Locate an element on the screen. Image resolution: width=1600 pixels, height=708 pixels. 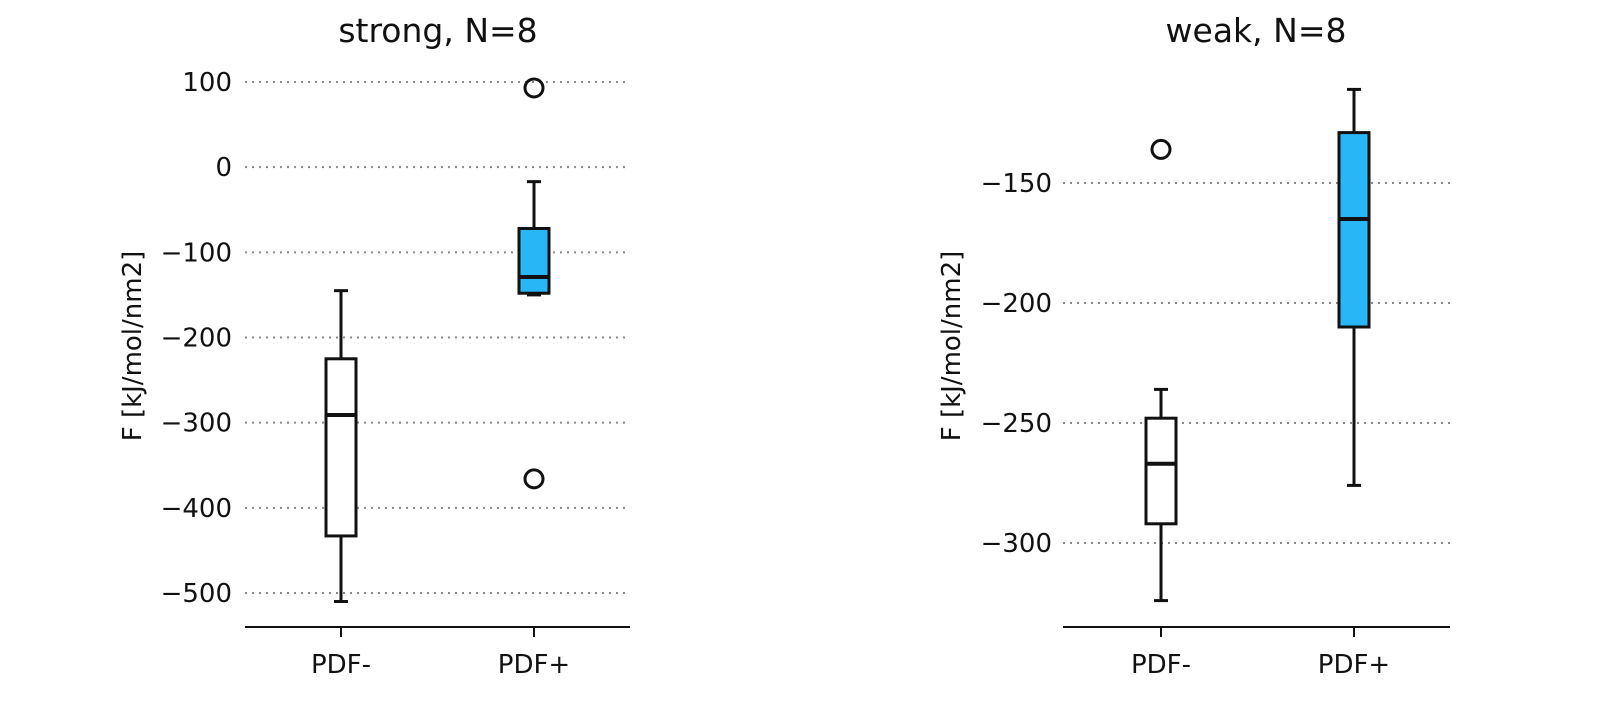
y-tick-label-strong: −300 is located at coordinates (196, 424).